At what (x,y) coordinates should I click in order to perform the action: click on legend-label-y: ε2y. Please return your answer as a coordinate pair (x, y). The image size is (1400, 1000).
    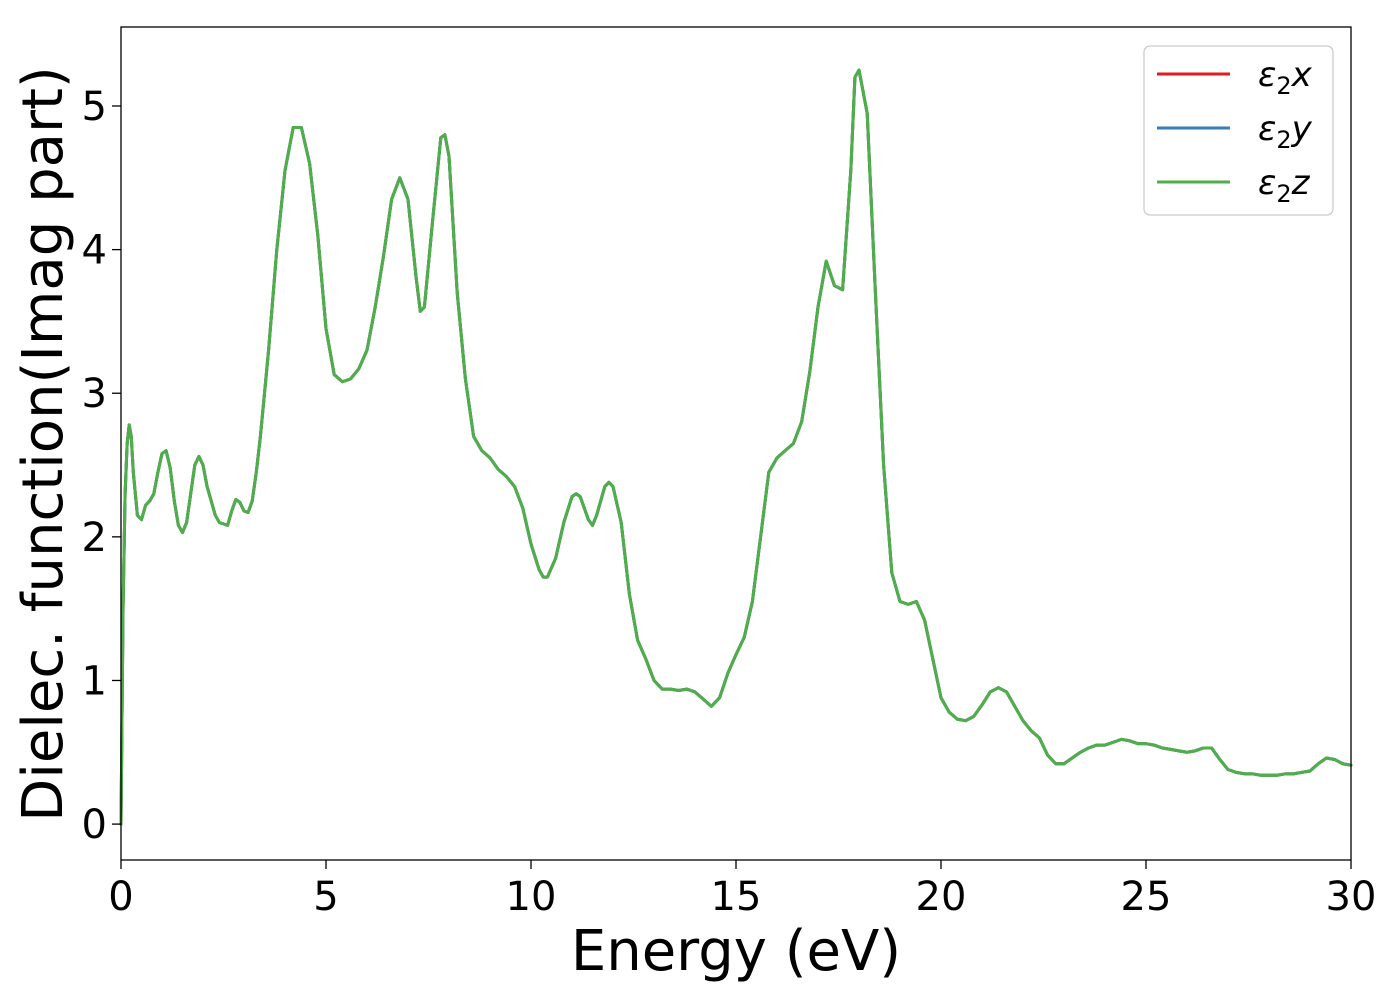
    Looking at the image, I should click on (1285, 131).